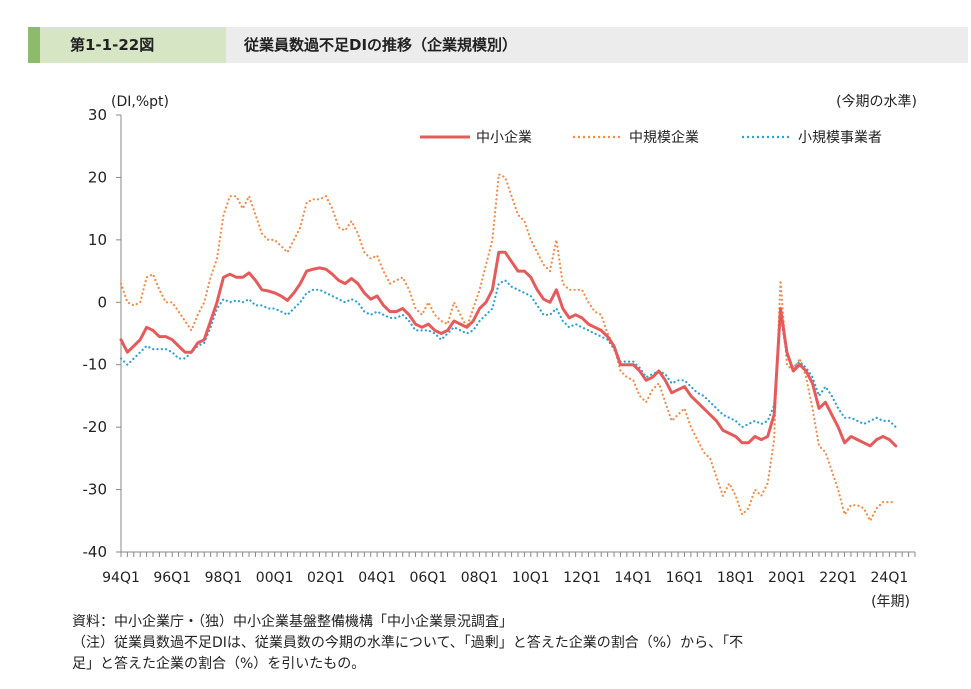 This screenshot has width=971, height=689. I want to click on x-tick-label: 14Q1, so click(633, 578).